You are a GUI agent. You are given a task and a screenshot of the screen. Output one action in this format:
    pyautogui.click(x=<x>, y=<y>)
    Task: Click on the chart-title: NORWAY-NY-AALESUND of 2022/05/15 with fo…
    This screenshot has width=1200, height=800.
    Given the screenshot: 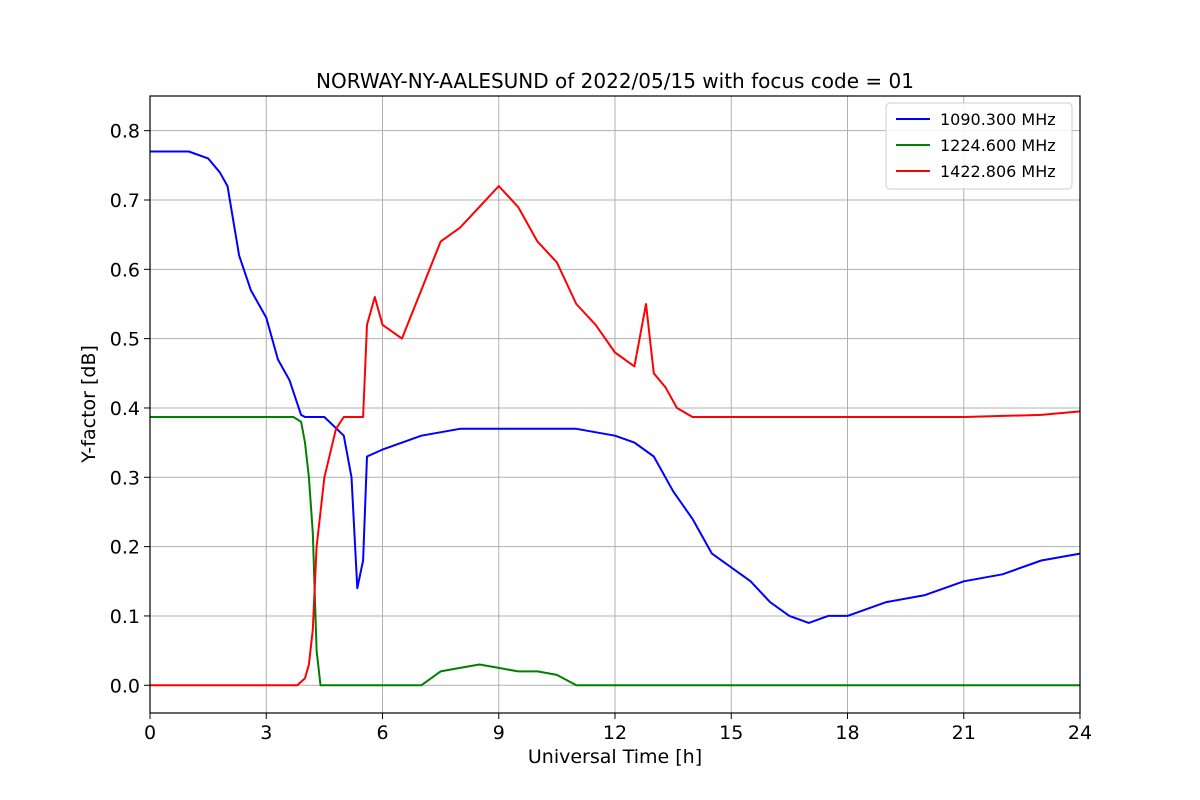 What is the action you would take?
    pyautogui.click(x=615, y=81)
    